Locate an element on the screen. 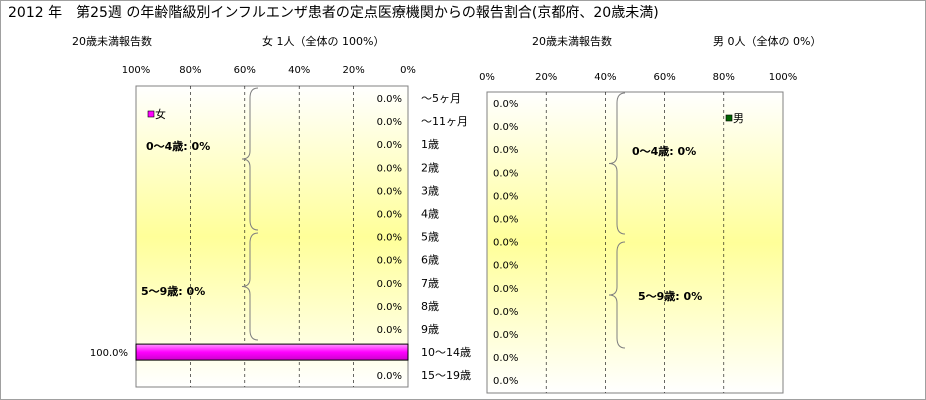  left-x-tick-label: 40% is located at coordinates (299, 70).